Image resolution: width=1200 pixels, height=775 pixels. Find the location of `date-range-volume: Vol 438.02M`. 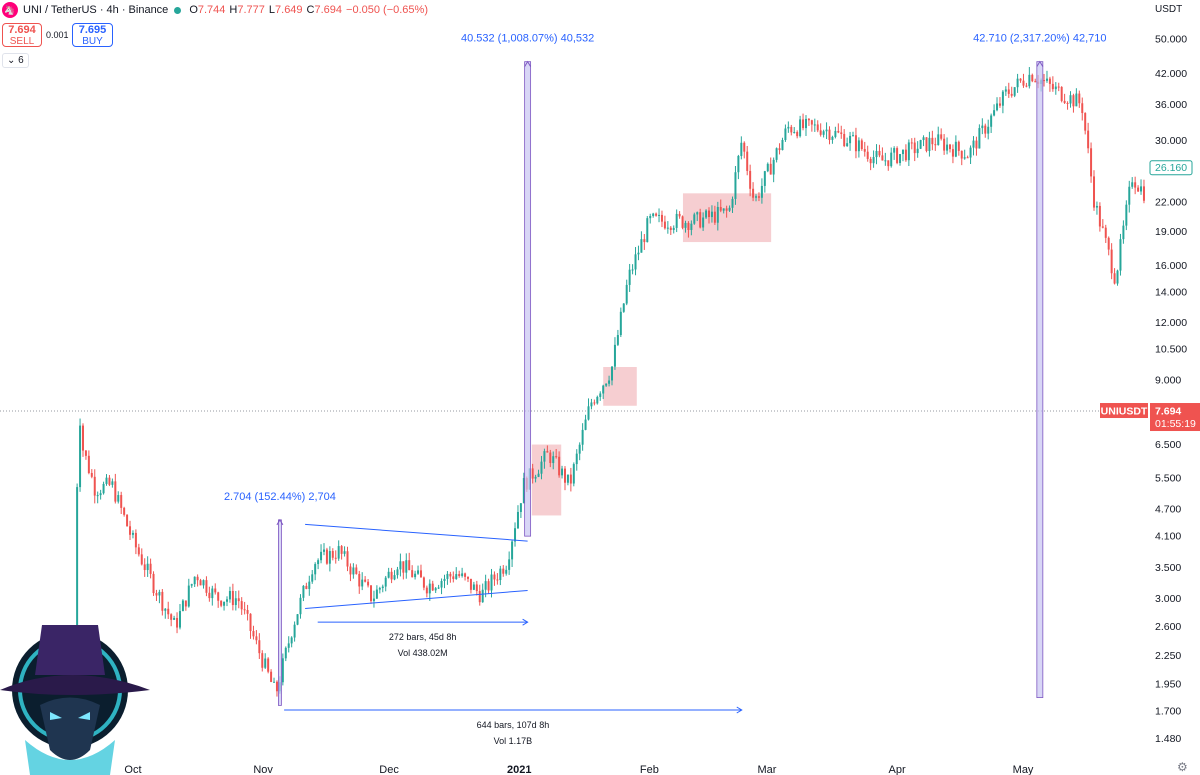

date-range-volume: Vol 438.02M is located at coordinates (423, 653).